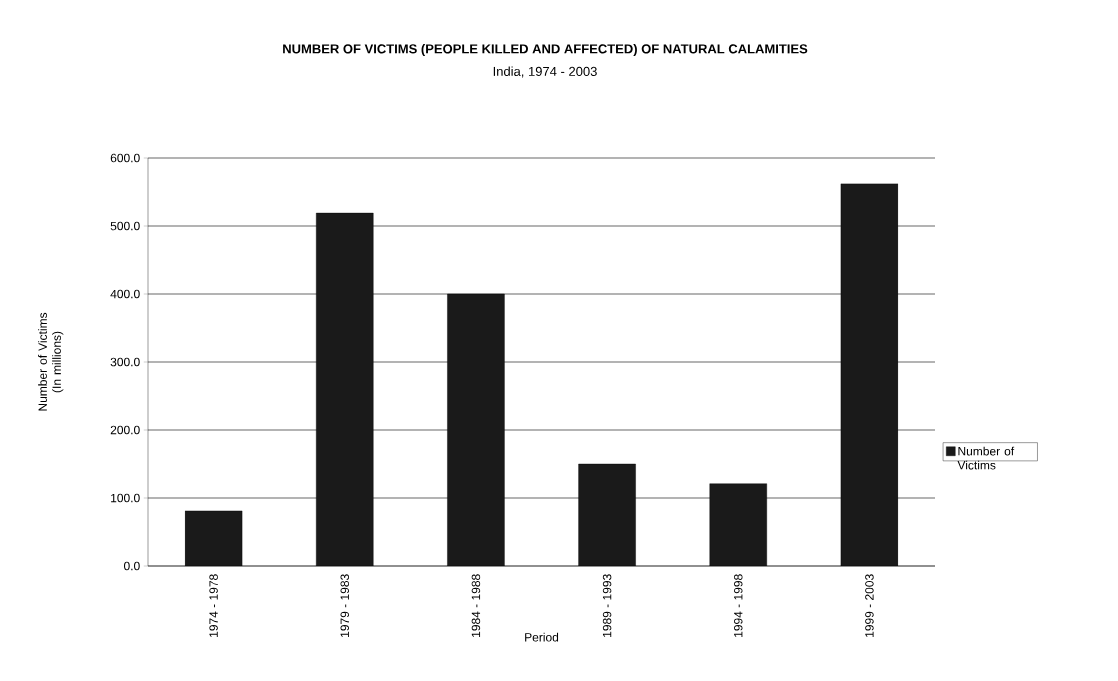 This screenshot has width=1118, height=681. What do you see at coordinates (125, 498) in the screenshot?
I see `y-tick-label: 100.0` at bounding box center [125, 498].